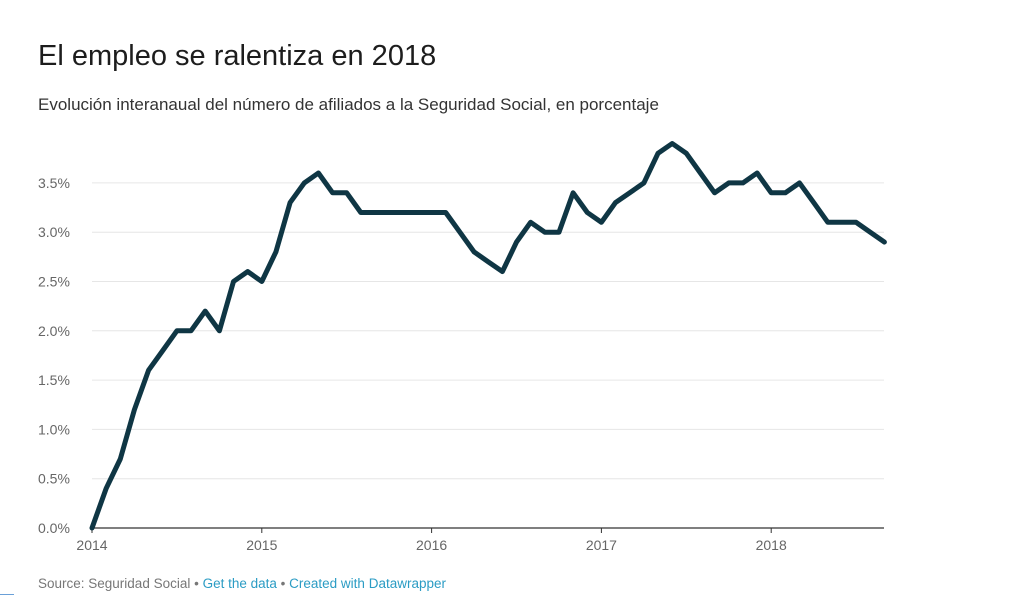 The width and height of the screenshot is (1036, 596). I want to click on x-axis: 2014 2015 2016 2017 2018, so click(431, 540).